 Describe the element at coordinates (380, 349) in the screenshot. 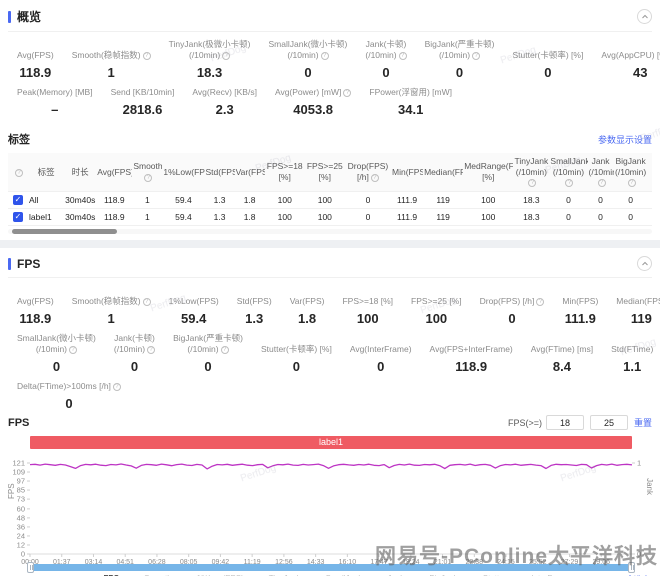

I see `metric-label: Avg(InterFrame)` at that location.